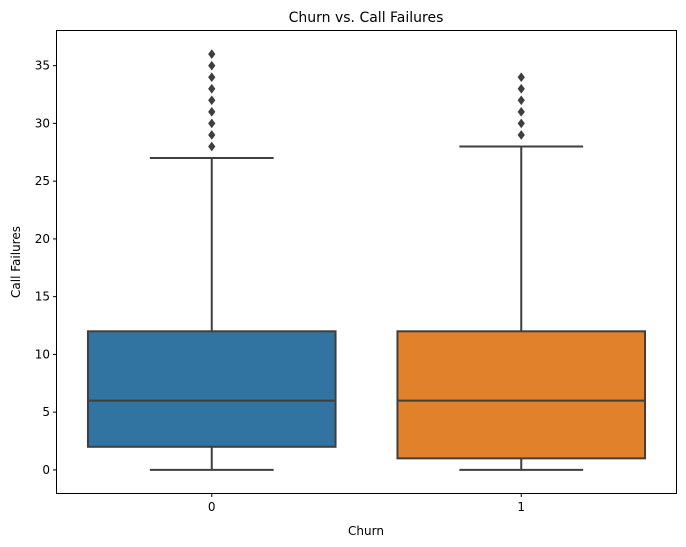 The image size is (686, 547). What do you see at coordinates (366, 18) in the screenshot?
I see `chart-title: Churn vs. Call Failures` at bounding box center [366, 18].